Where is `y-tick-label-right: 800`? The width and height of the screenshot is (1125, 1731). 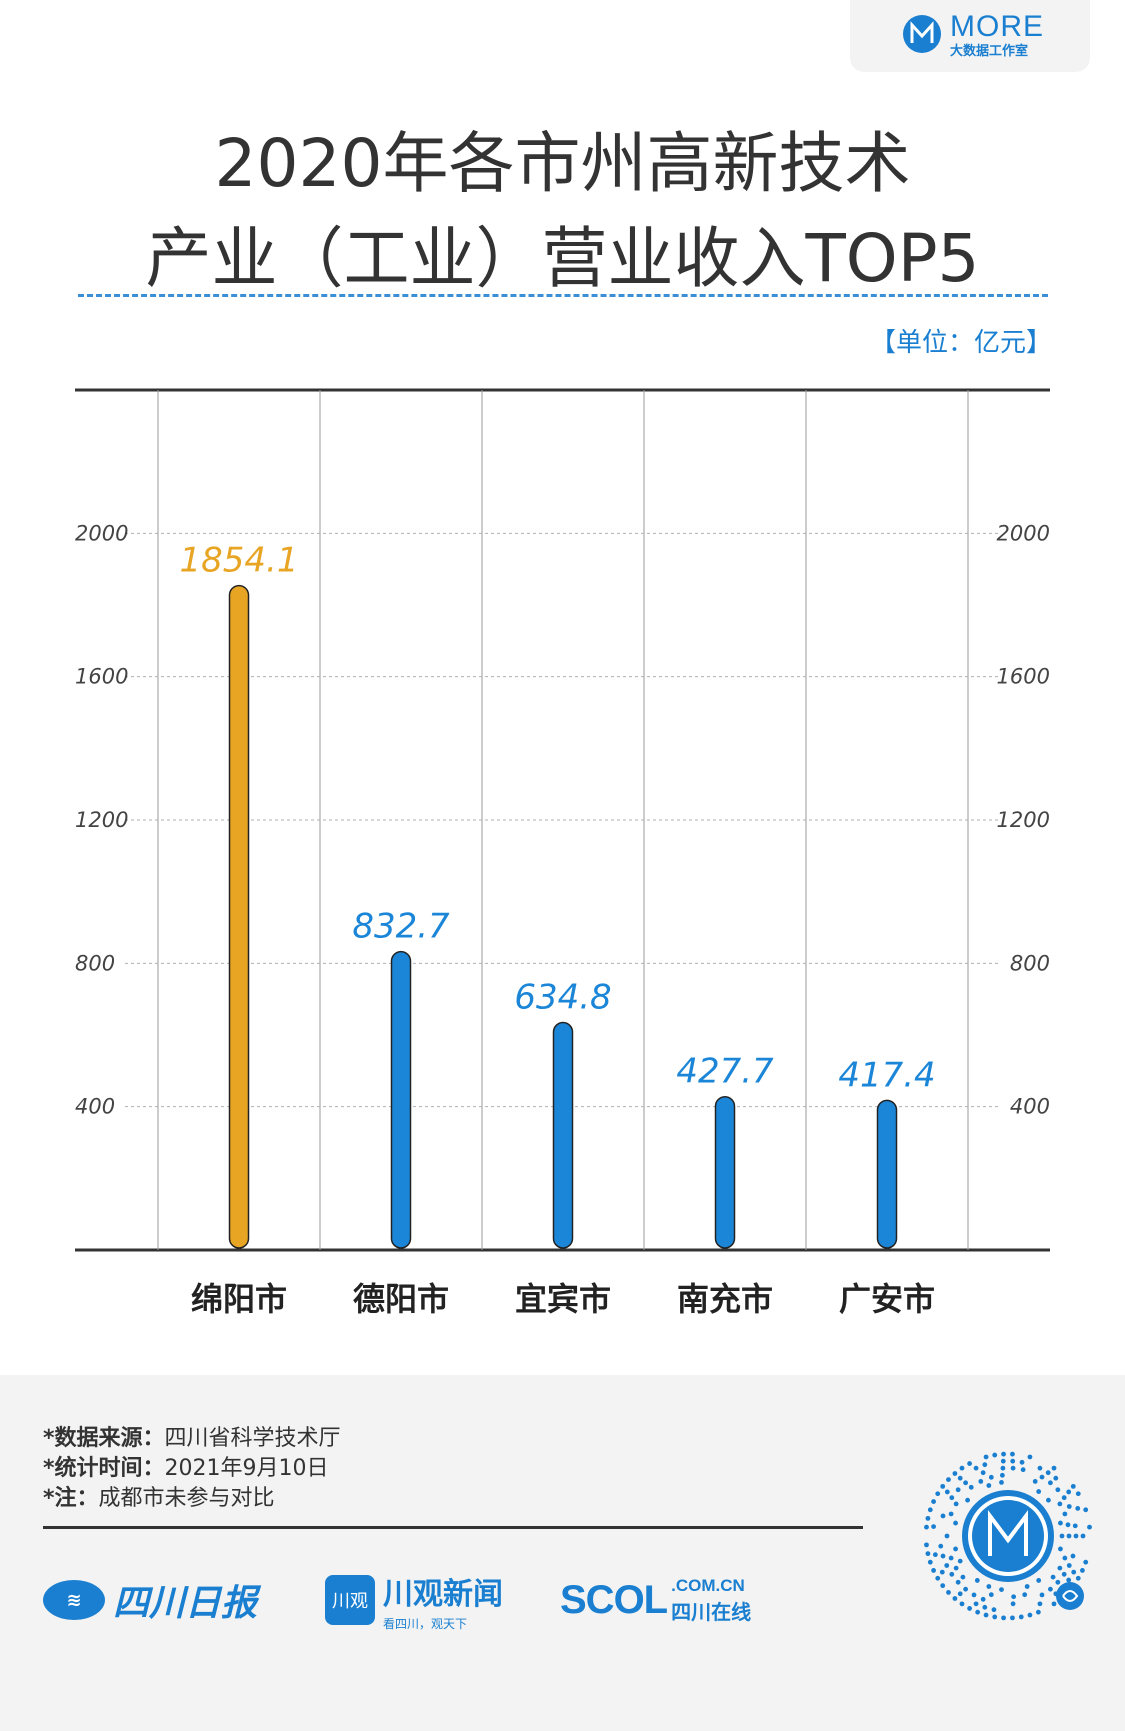 y-tick-label-right: 800 is located at coordinates (1030, 963).